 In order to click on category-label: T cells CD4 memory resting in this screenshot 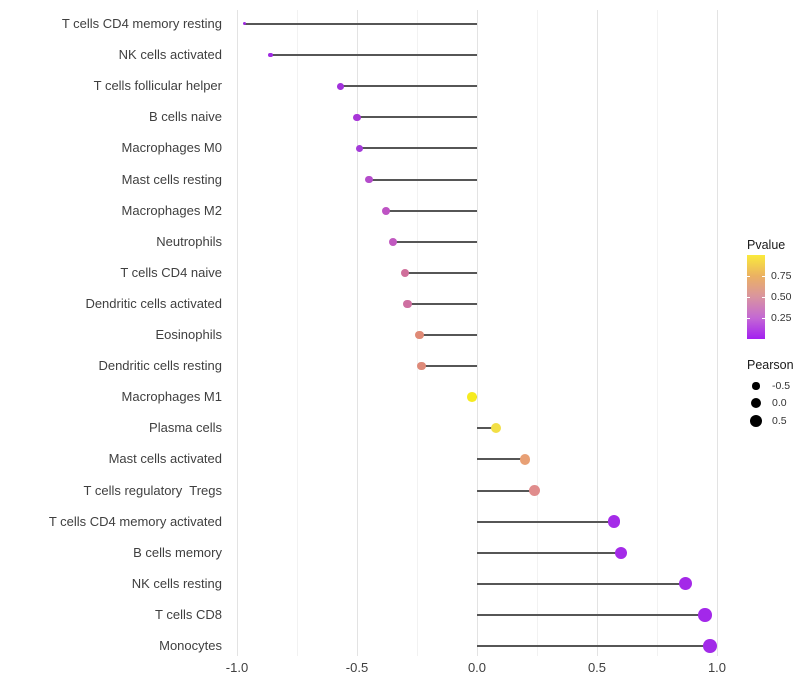, I will do `click(141, 23)`.